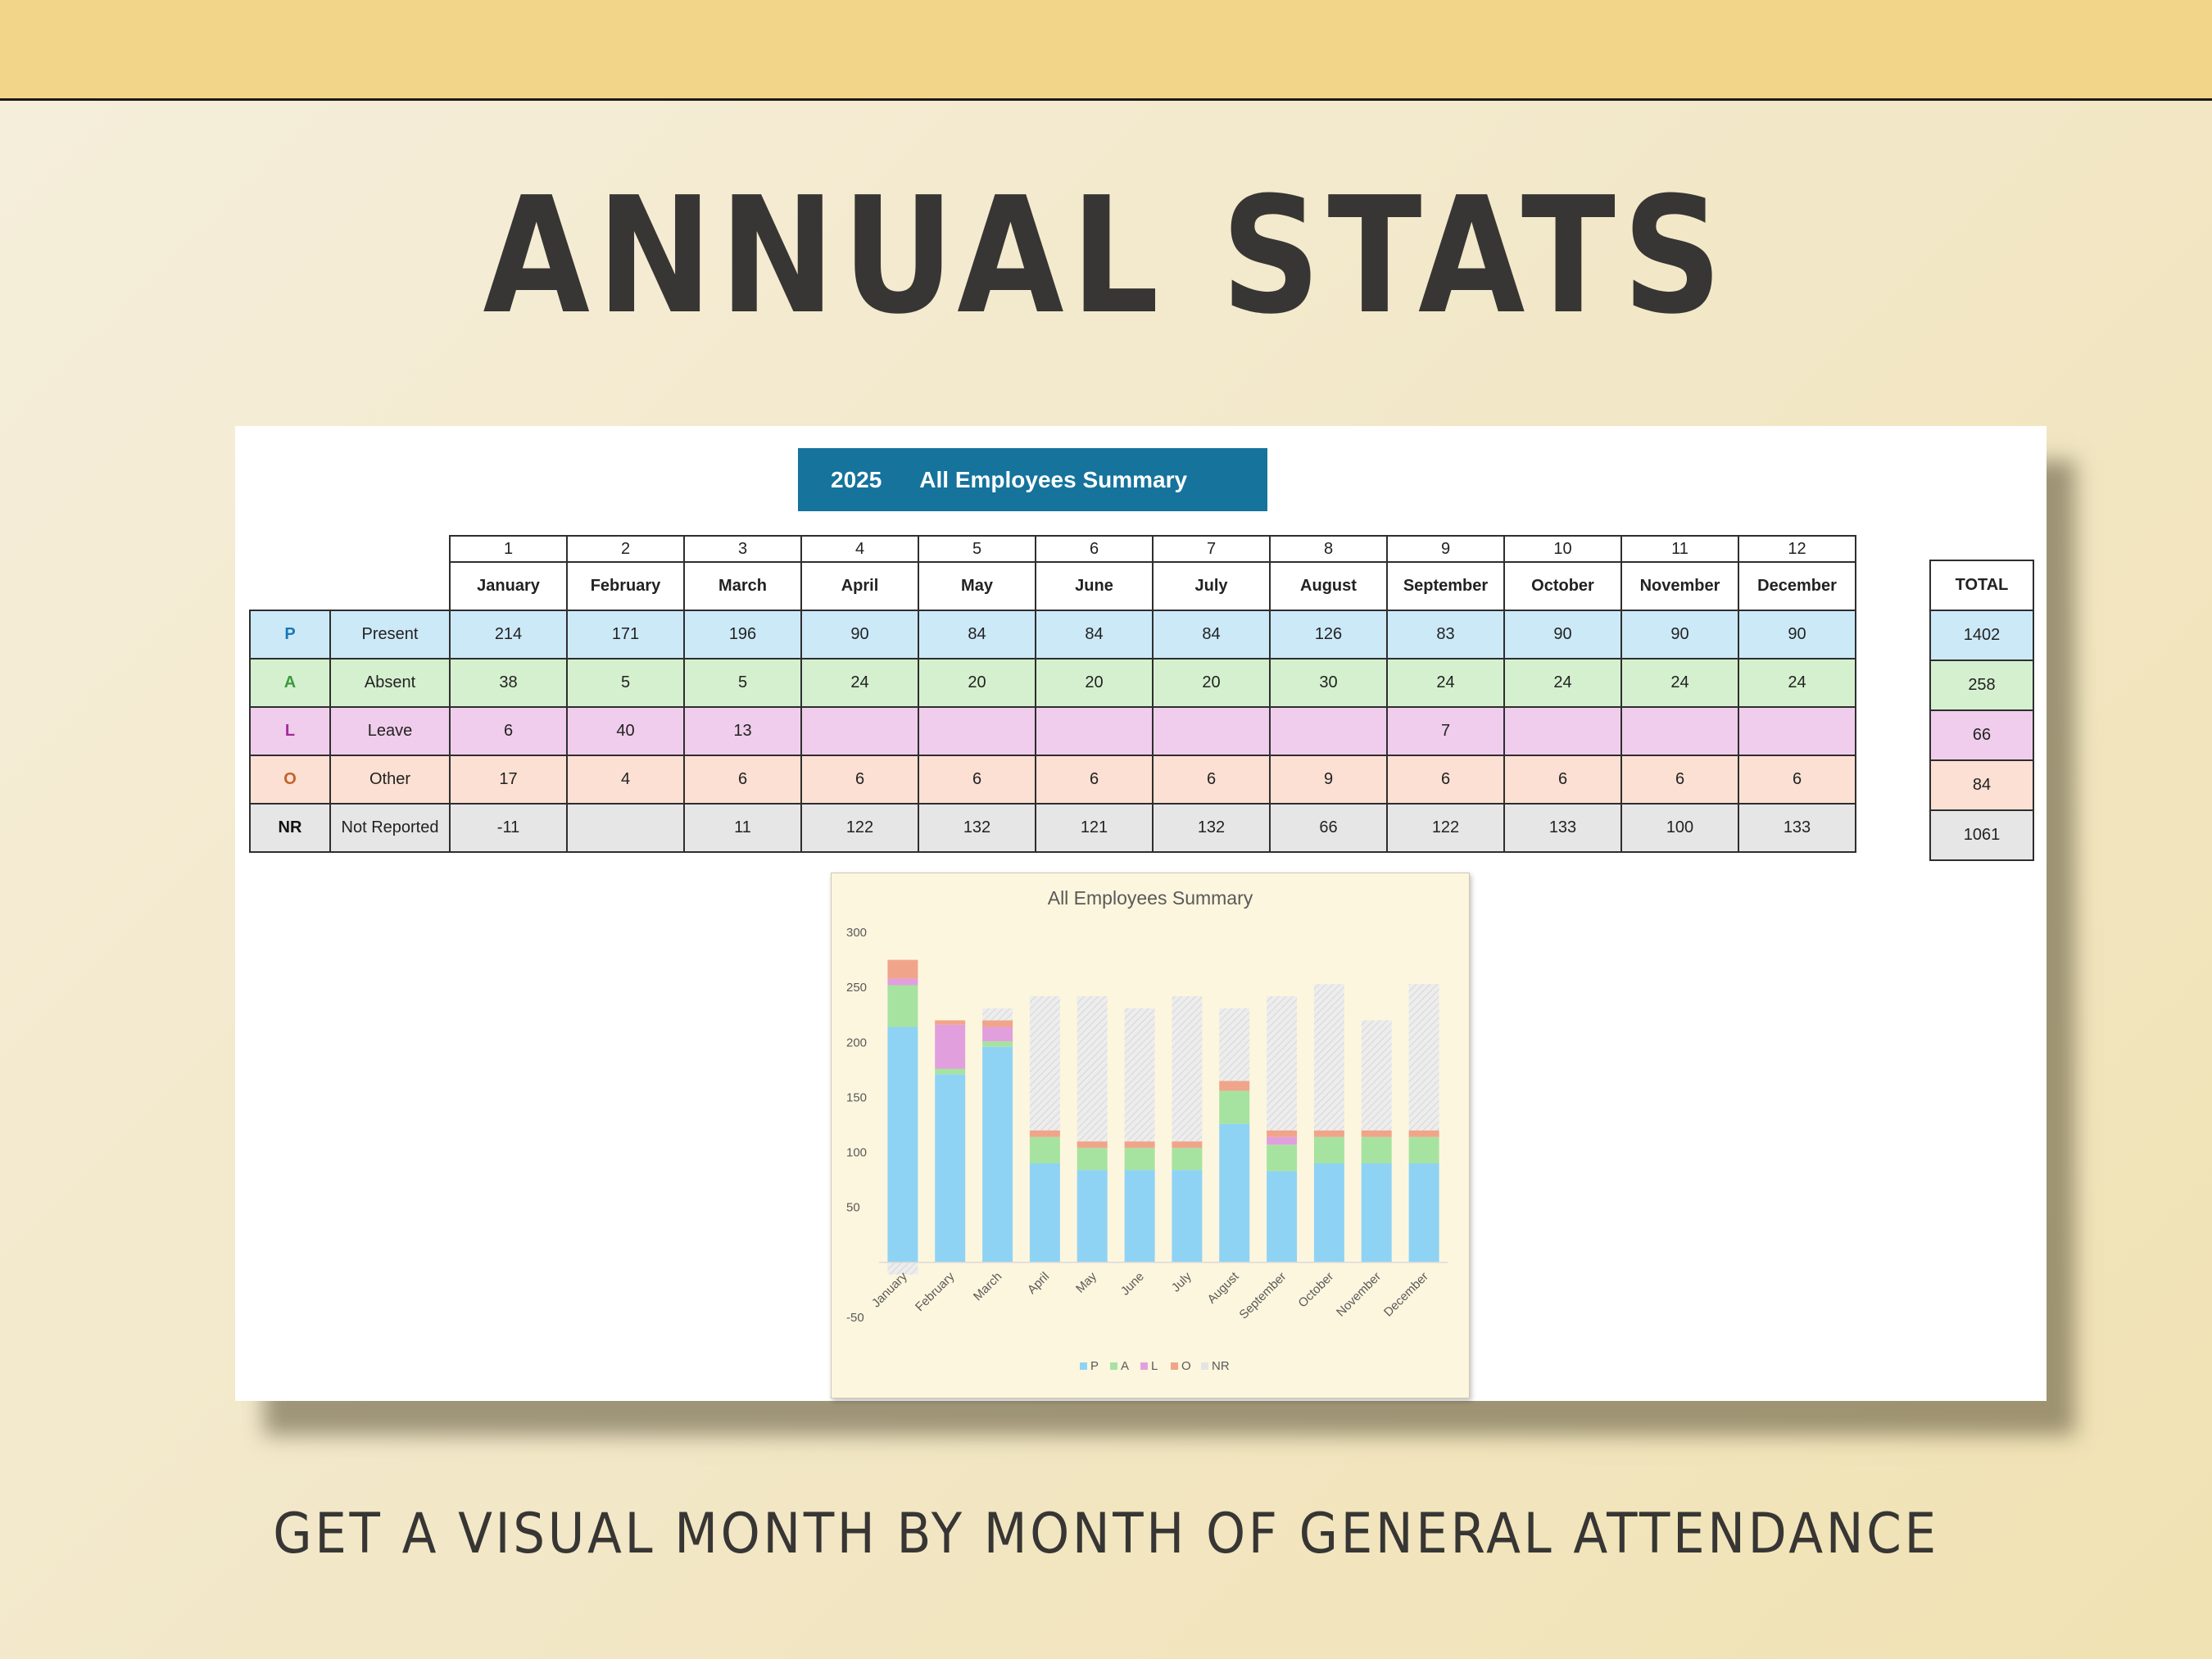  What do you see at coordinates (1186, 1366) in the screenshot?
I see `legend-label: O` at bounding box center [1186, 1366].